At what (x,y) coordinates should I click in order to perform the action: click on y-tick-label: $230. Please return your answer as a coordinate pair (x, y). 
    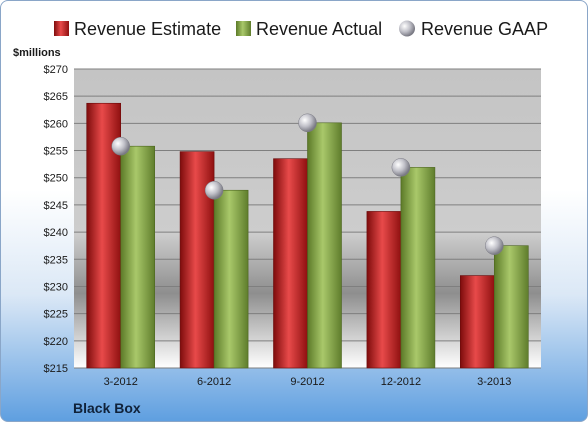
    Looking at the image, I should click on (56, 287).